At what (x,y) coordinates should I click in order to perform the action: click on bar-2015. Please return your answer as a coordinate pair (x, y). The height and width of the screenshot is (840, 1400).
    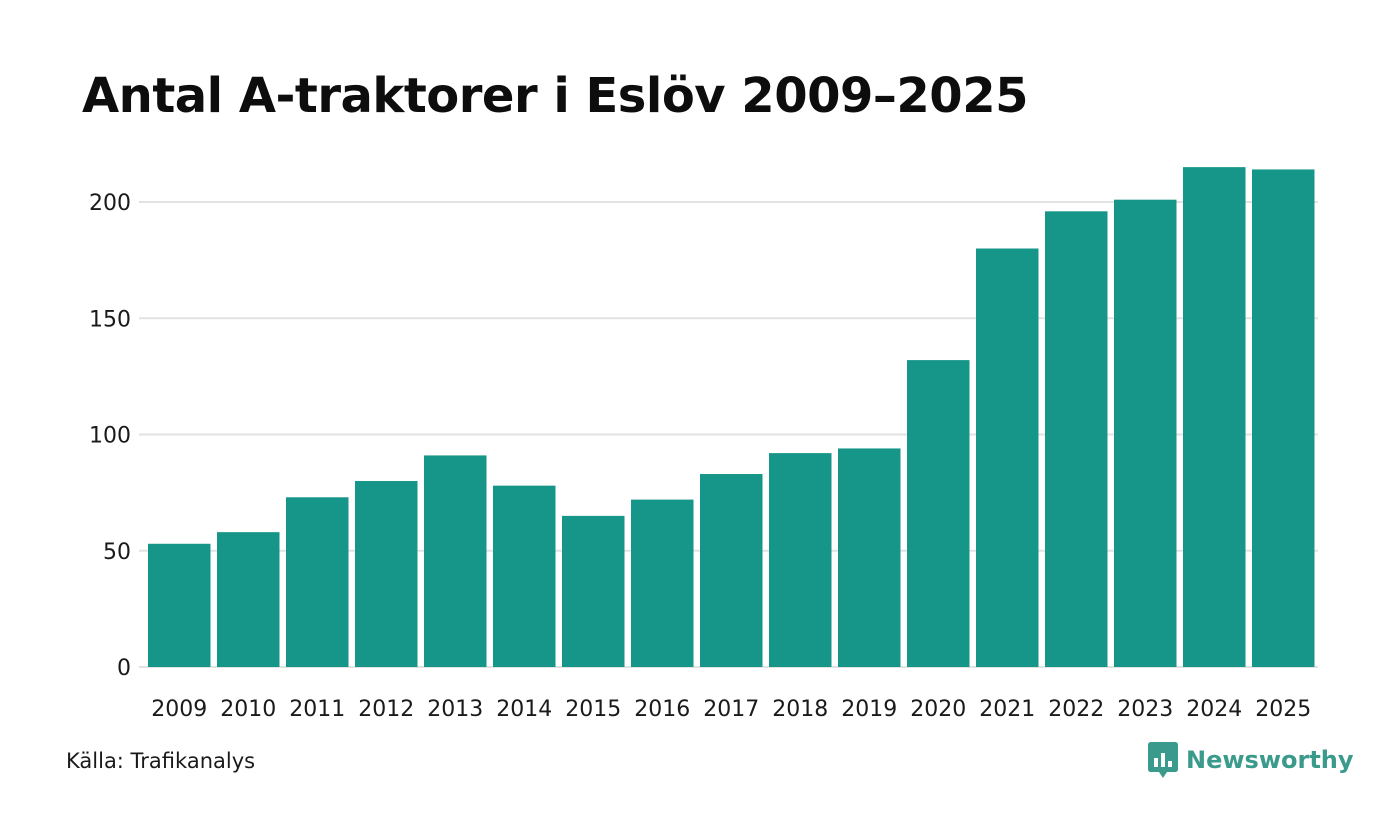
    Looking at the image, I should click on (593, 591).